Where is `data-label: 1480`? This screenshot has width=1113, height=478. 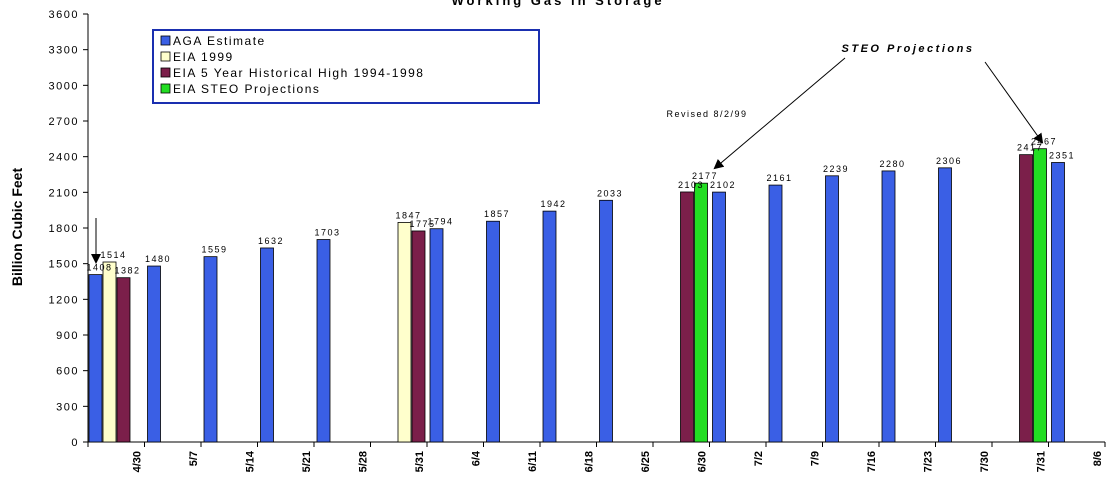 data-label: 1480 is located at coordinates (158, 259).